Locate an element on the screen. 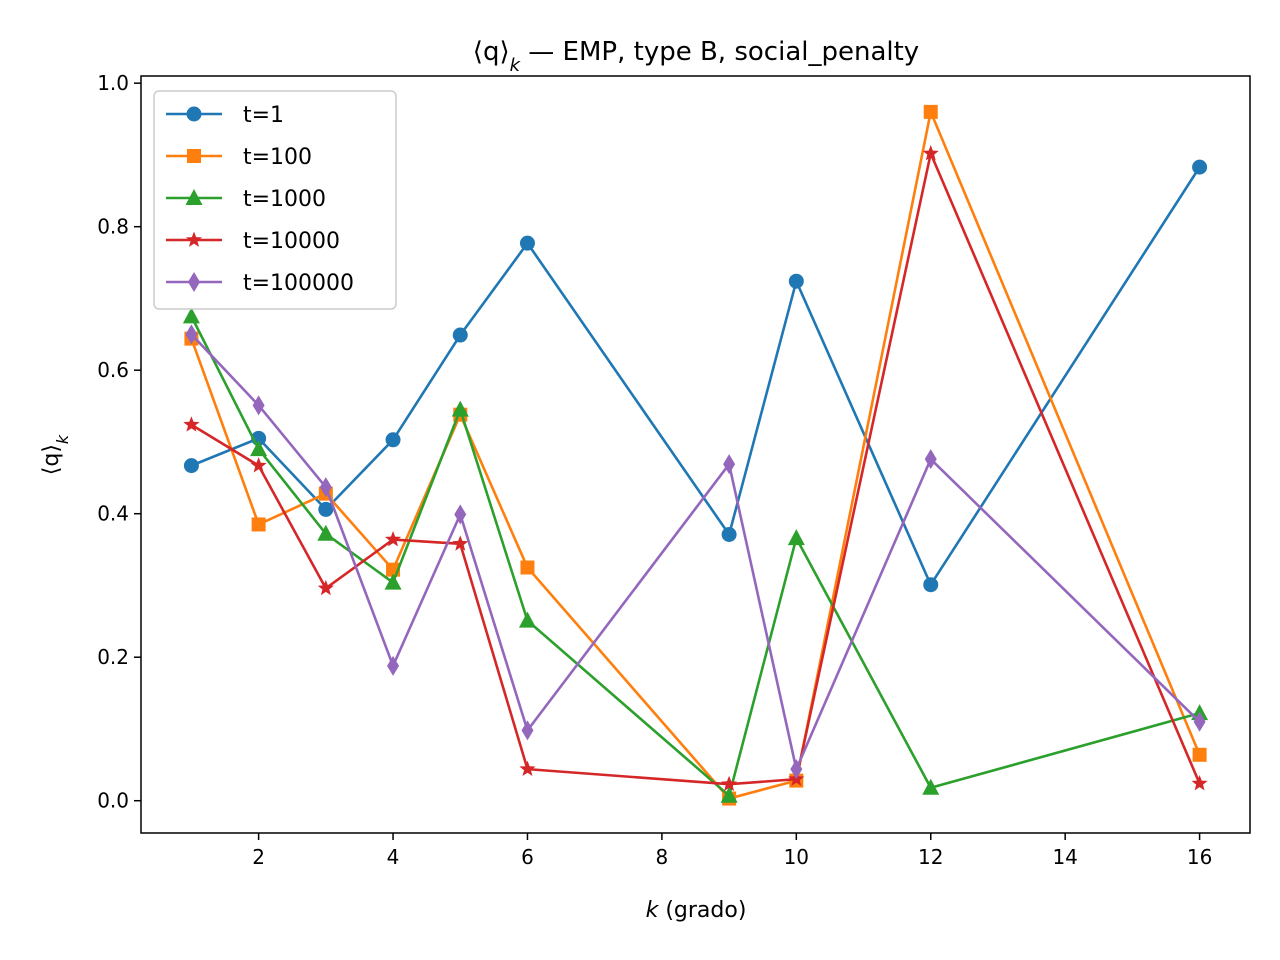 The width and height of the screenshot is (1280, 960). y-tick-label: 0.2 is located at coordinates (113, 657).